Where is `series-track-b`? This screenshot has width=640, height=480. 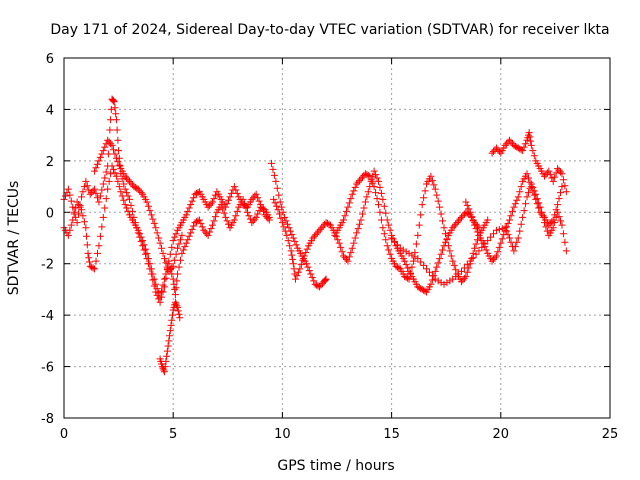
series-track-b is located at coordinates (166, 231).